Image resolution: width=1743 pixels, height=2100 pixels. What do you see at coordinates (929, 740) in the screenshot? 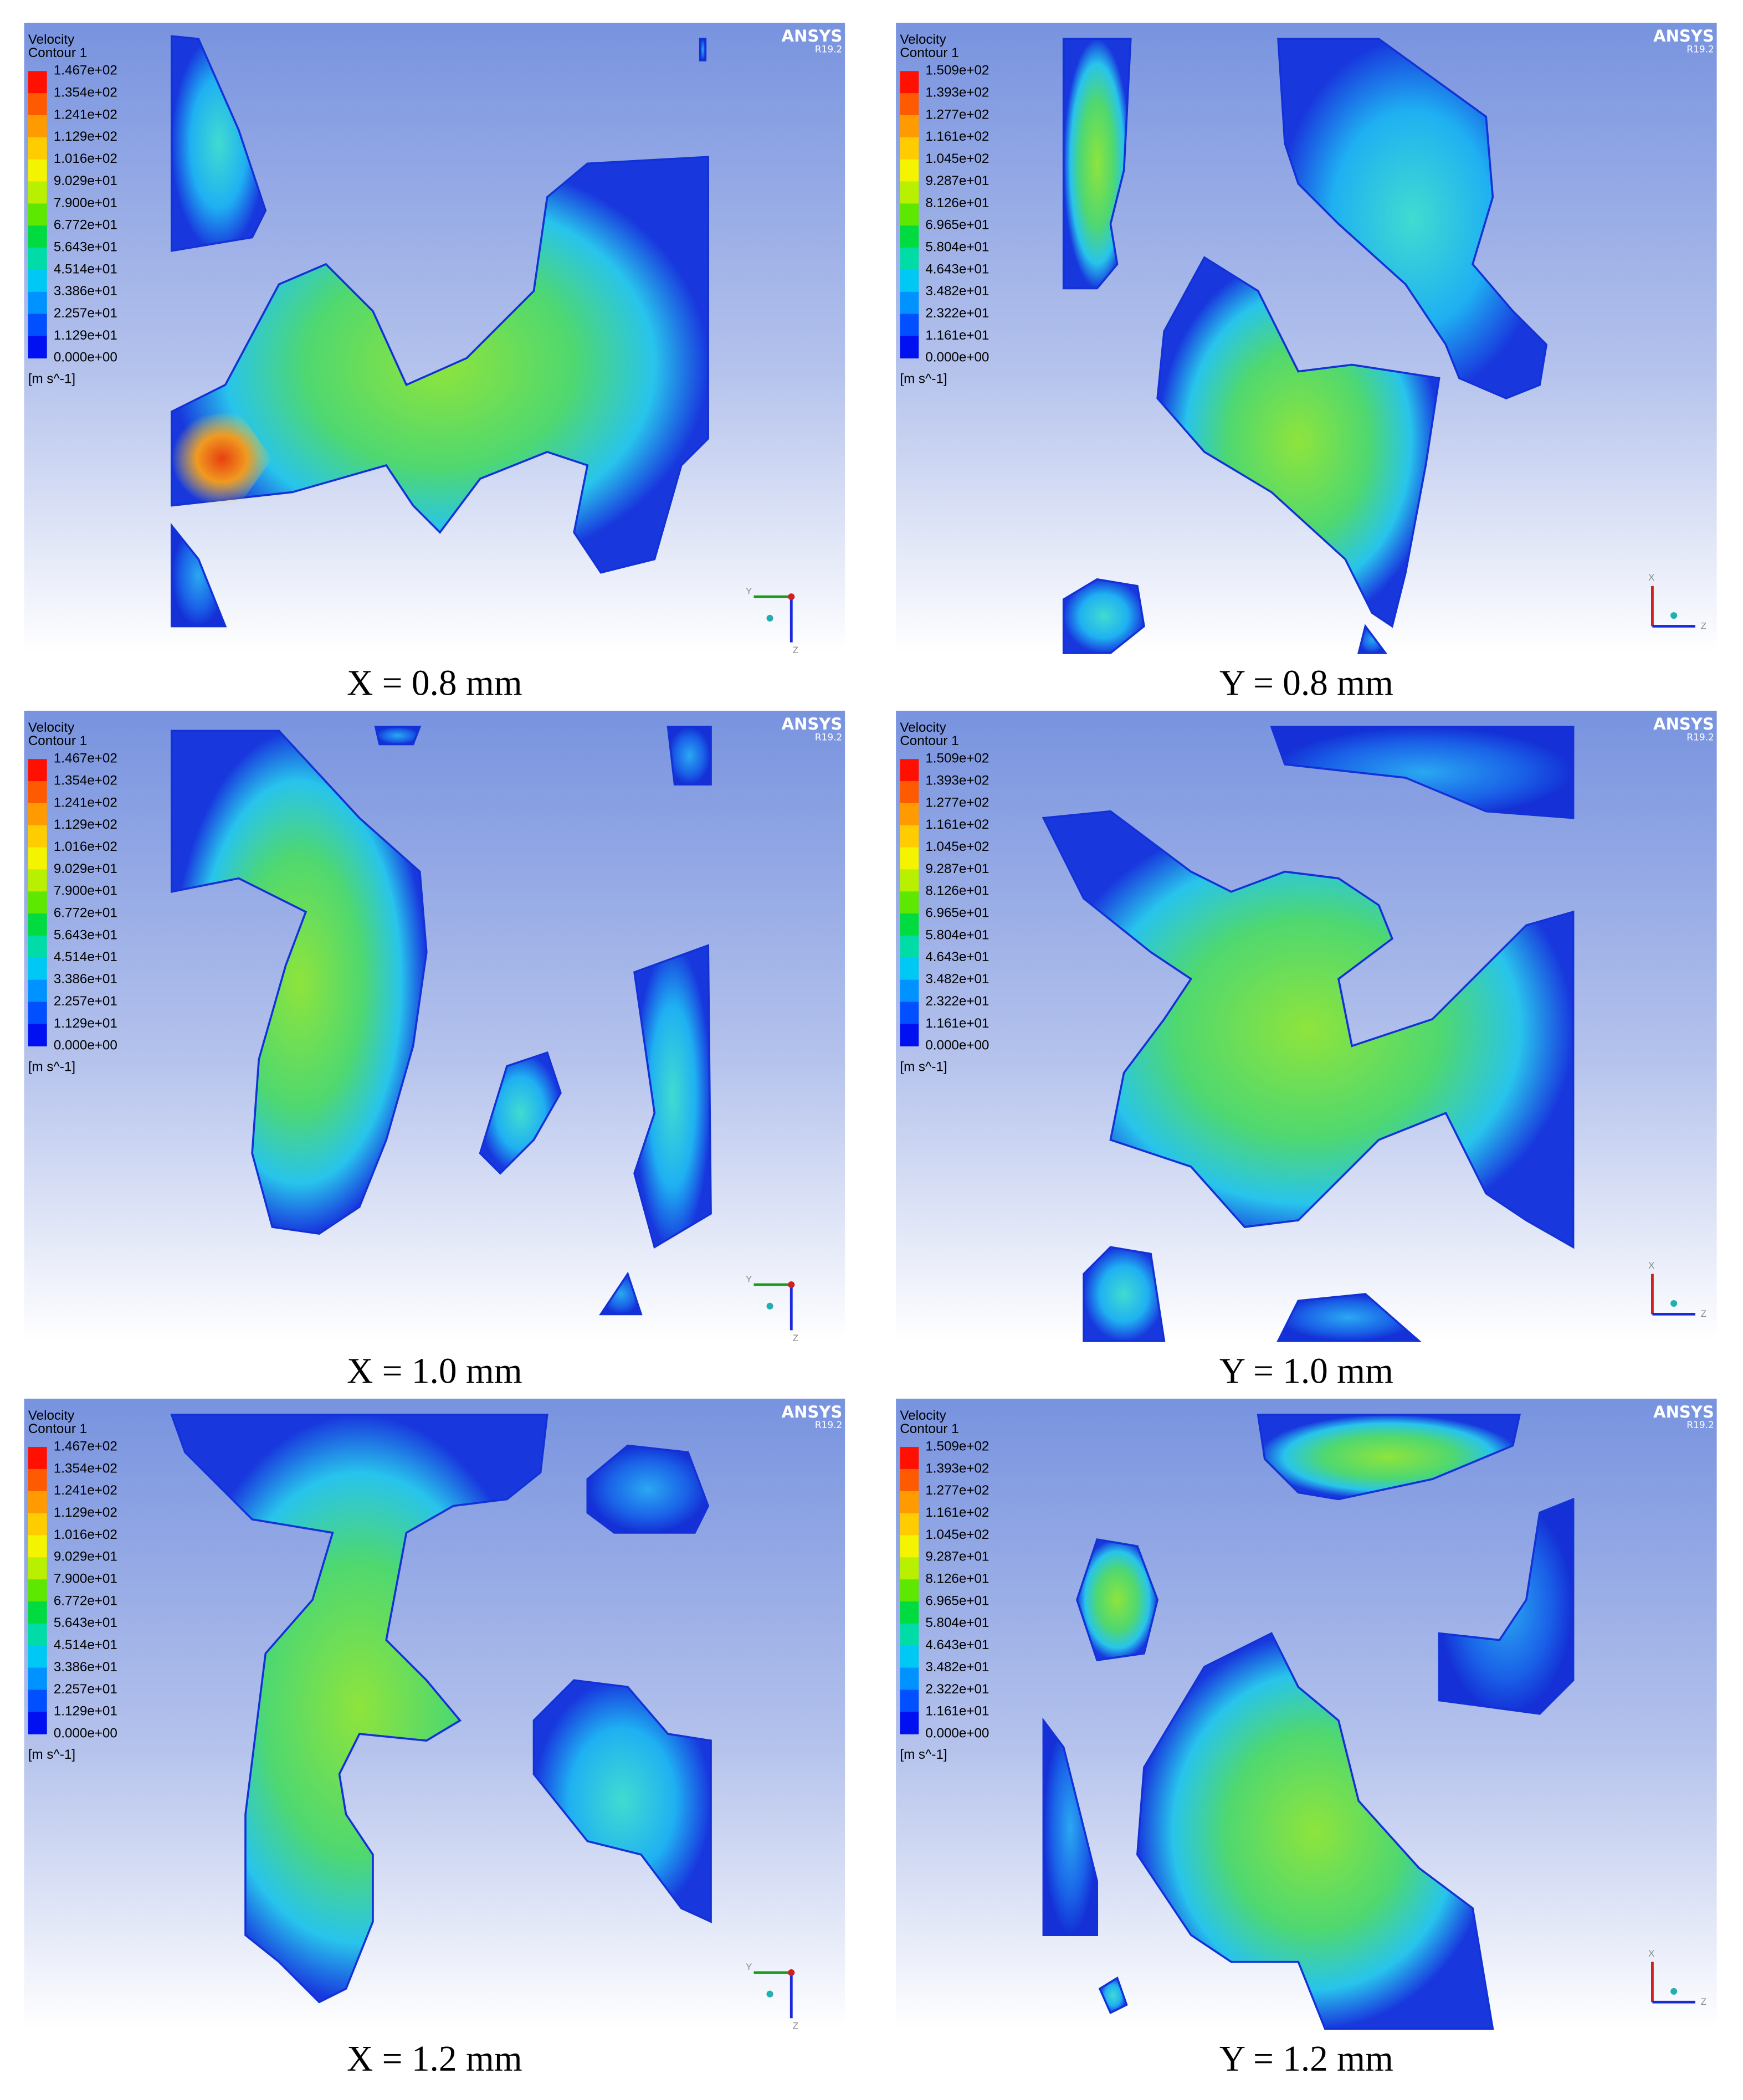
I see `legend-subtitle: Contour 1` at bounding box center [929, 740].